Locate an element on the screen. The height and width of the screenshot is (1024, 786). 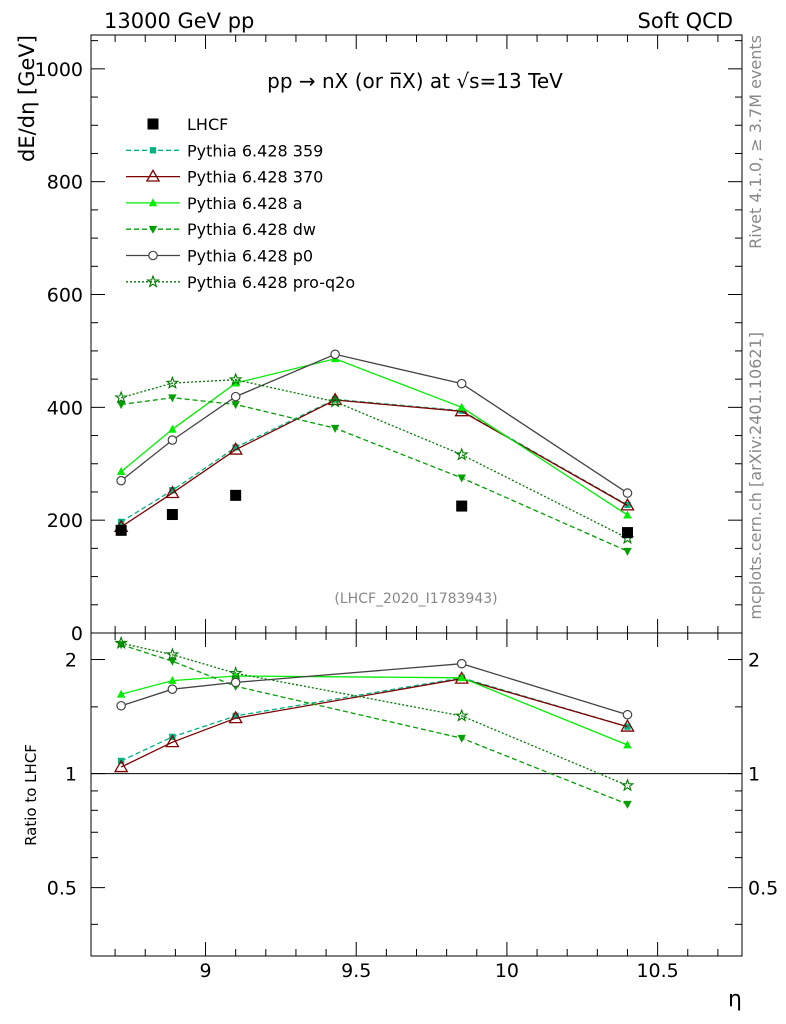
legend-label: Pythia 6.428 p0 is located at coordinates (250, 256).